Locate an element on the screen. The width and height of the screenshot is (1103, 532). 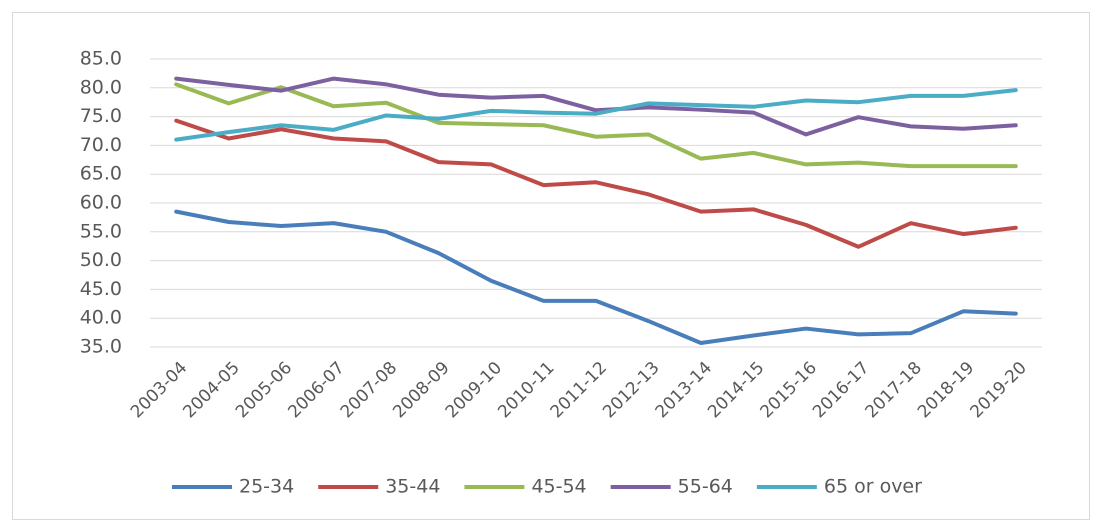
y-tick-label: 55.0 is located at coordinates (101, 231).